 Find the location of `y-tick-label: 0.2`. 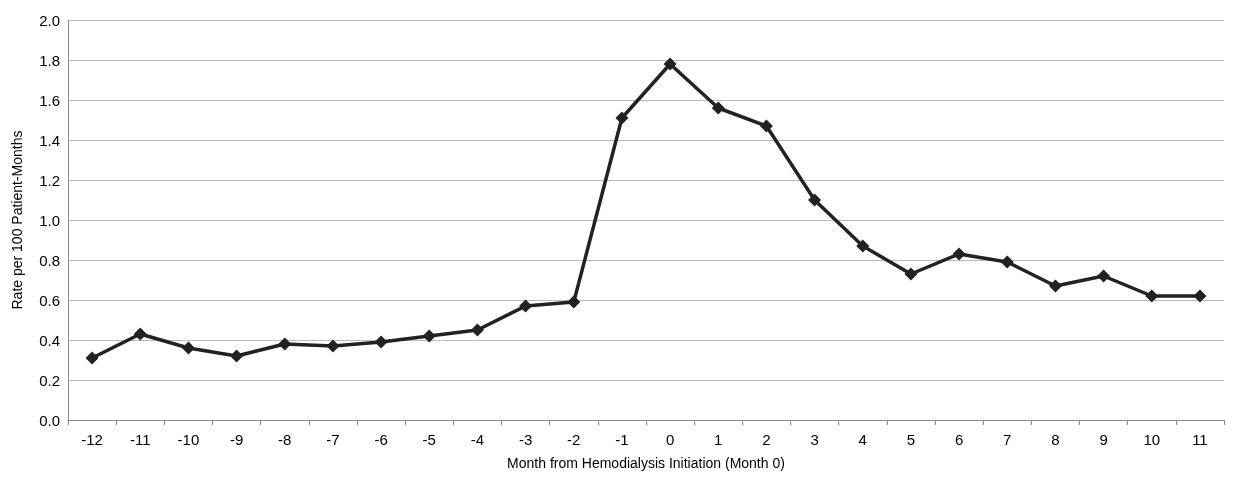

y-tick-label: 0.2 is located at coordinates (49, 380).